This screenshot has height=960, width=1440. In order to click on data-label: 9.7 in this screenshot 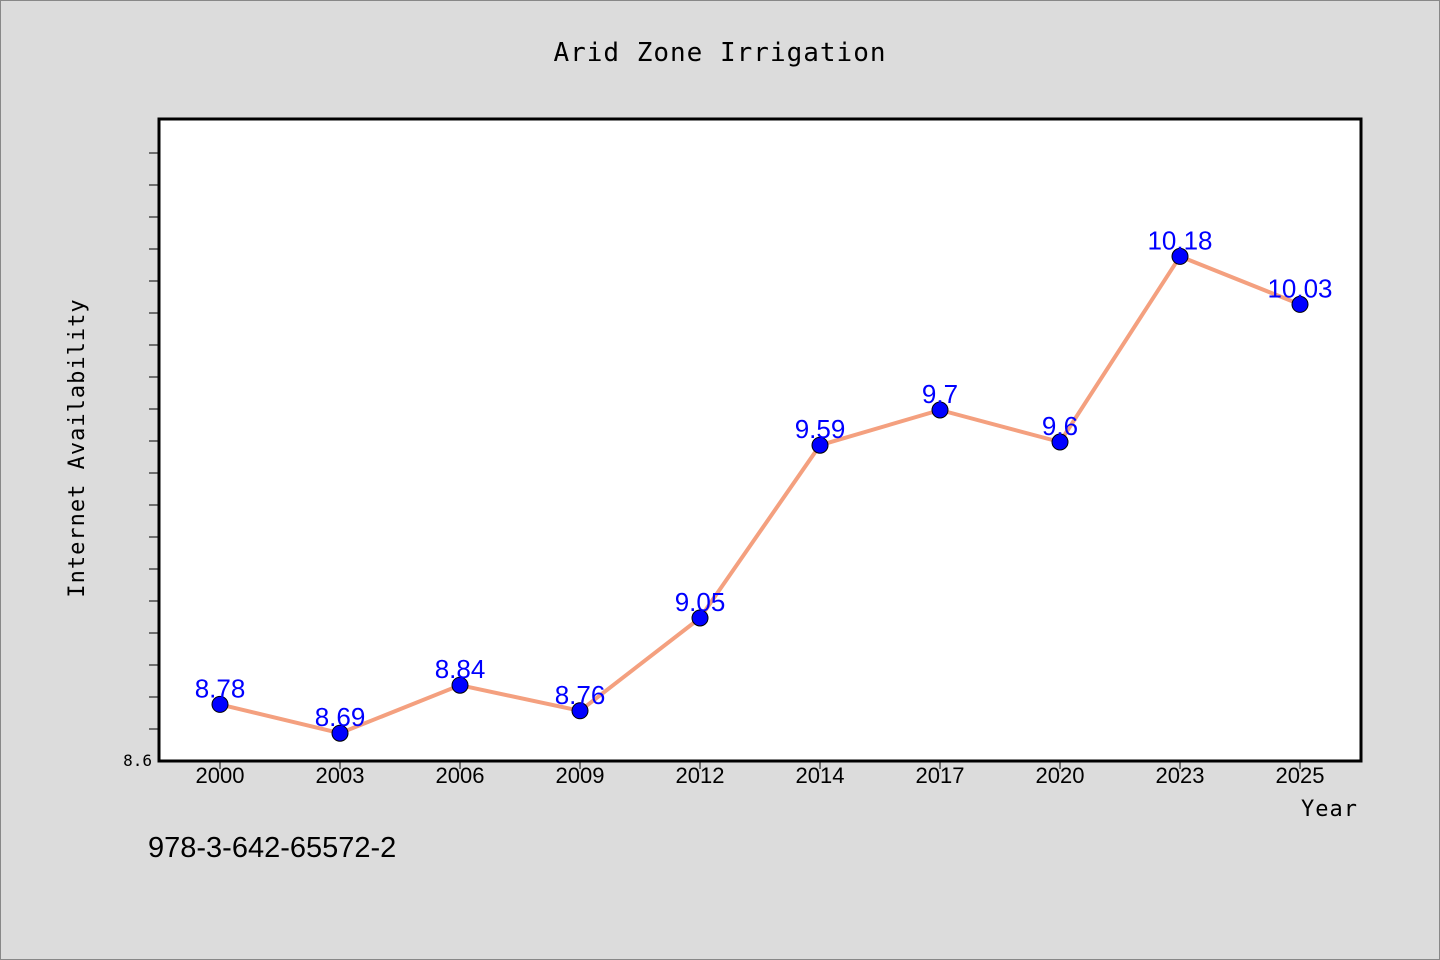, I will do `click(940, 394)`.